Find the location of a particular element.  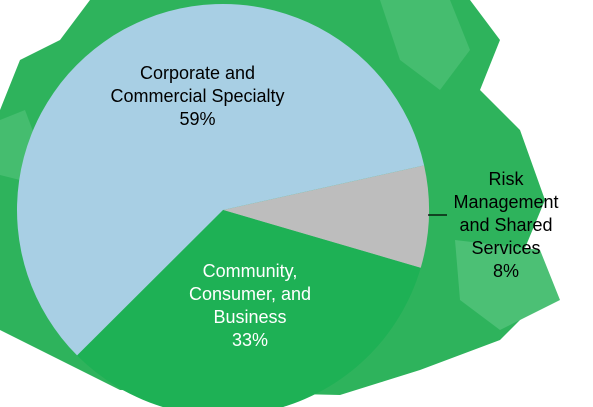

slice-label: Risk Management and Shared Services 8% is located at coordinates (506, 225).